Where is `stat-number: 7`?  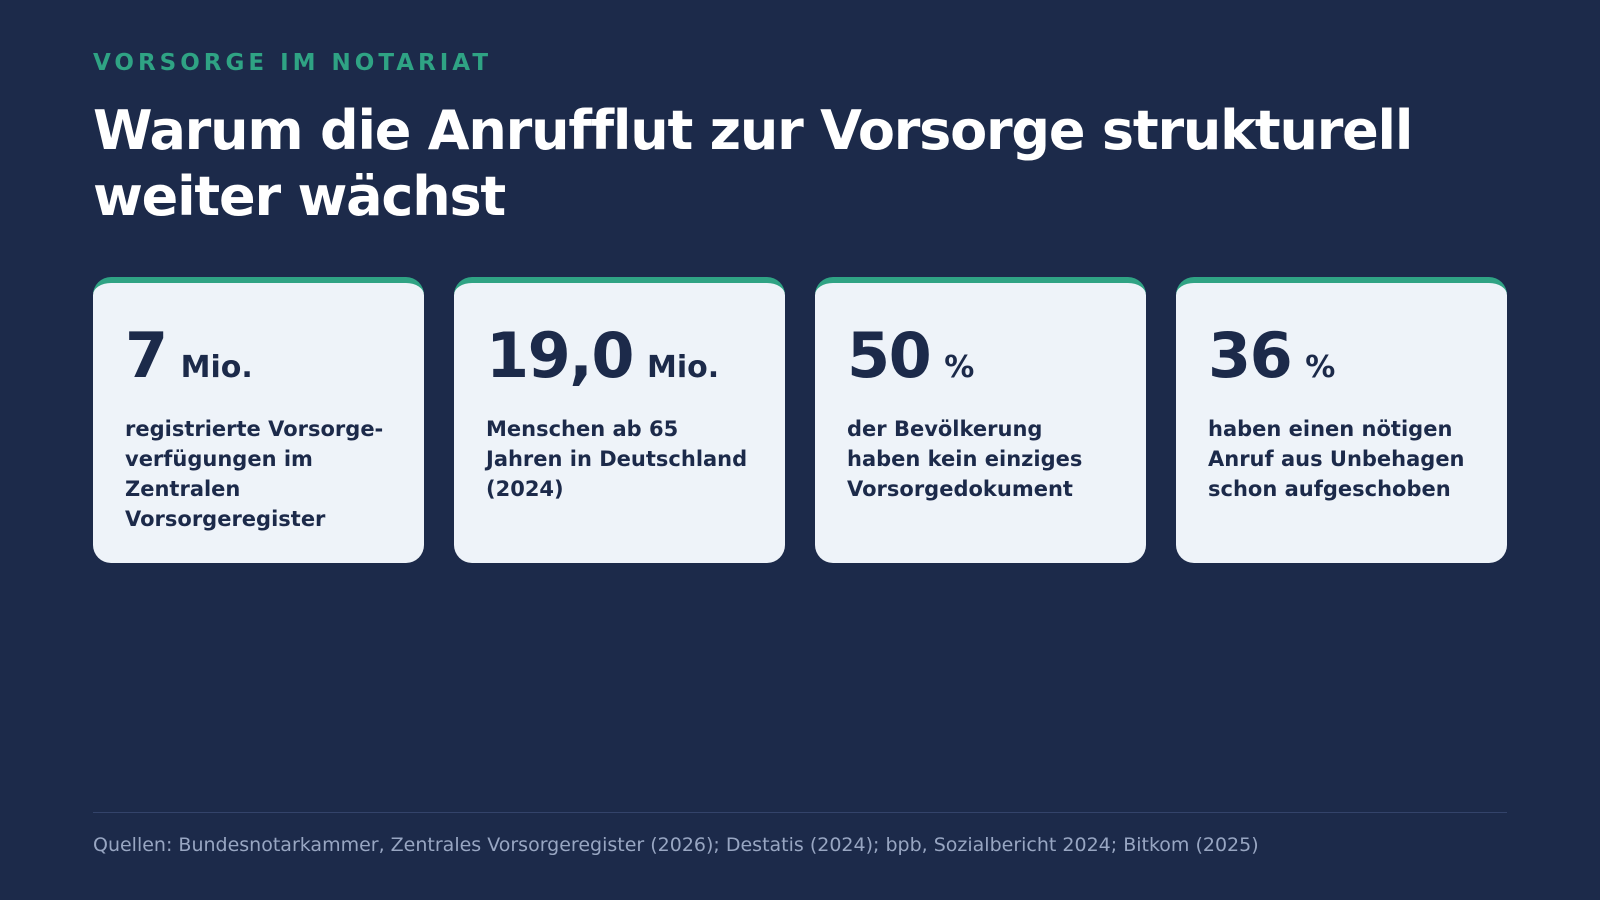 stat-number: 7 is located at coordinates (146, 355).